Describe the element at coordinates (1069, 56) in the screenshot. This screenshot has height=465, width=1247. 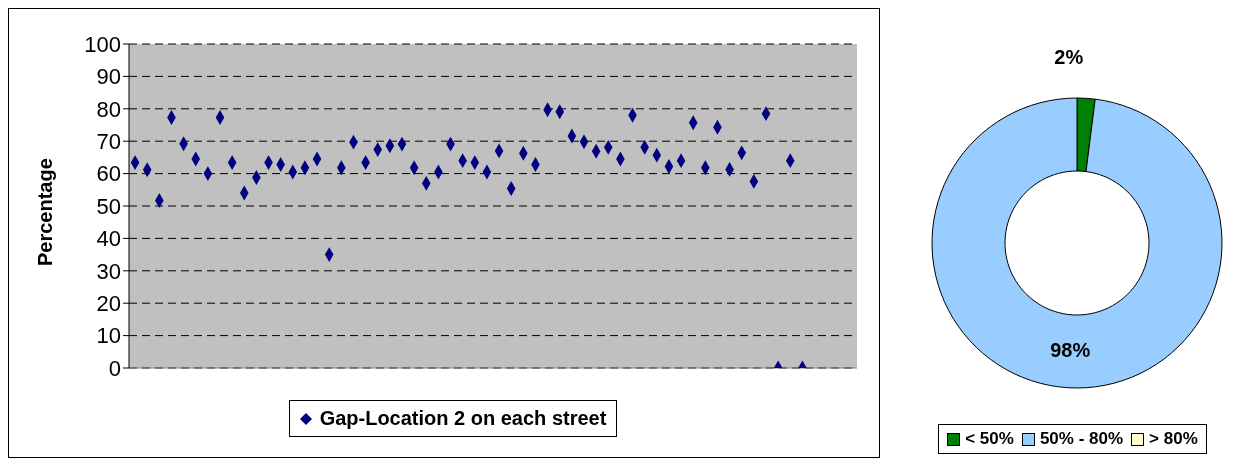
I see `data-label: 2%` at that location.